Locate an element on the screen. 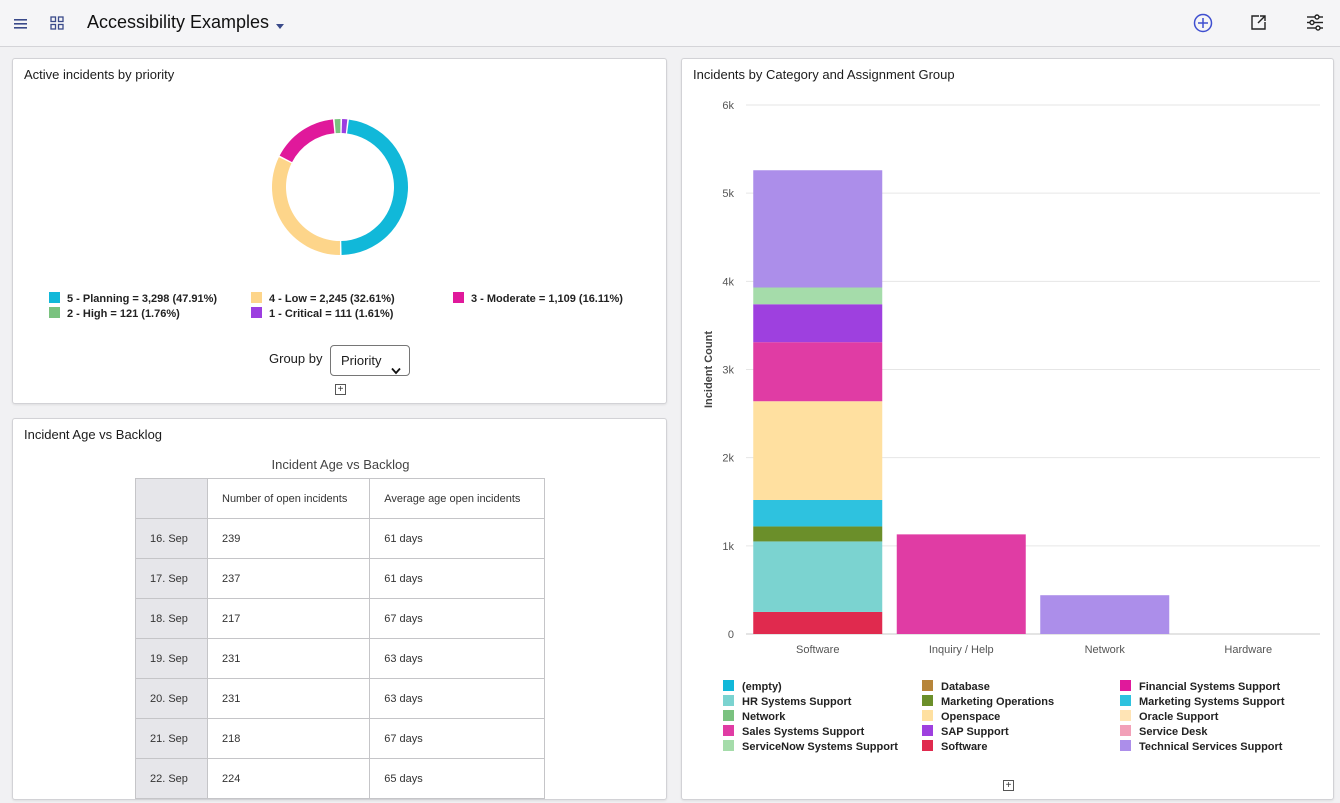  group-by-select: Priority is located at coordinates (370, 360).